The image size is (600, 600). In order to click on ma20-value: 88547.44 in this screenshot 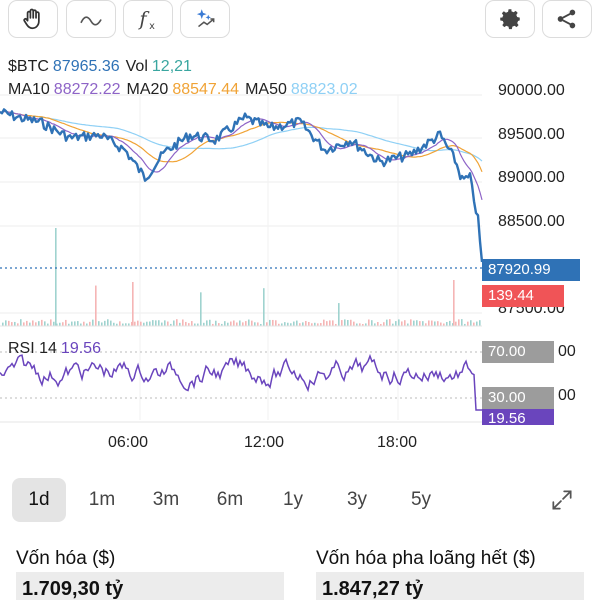, I will do `click(206, 89)`.